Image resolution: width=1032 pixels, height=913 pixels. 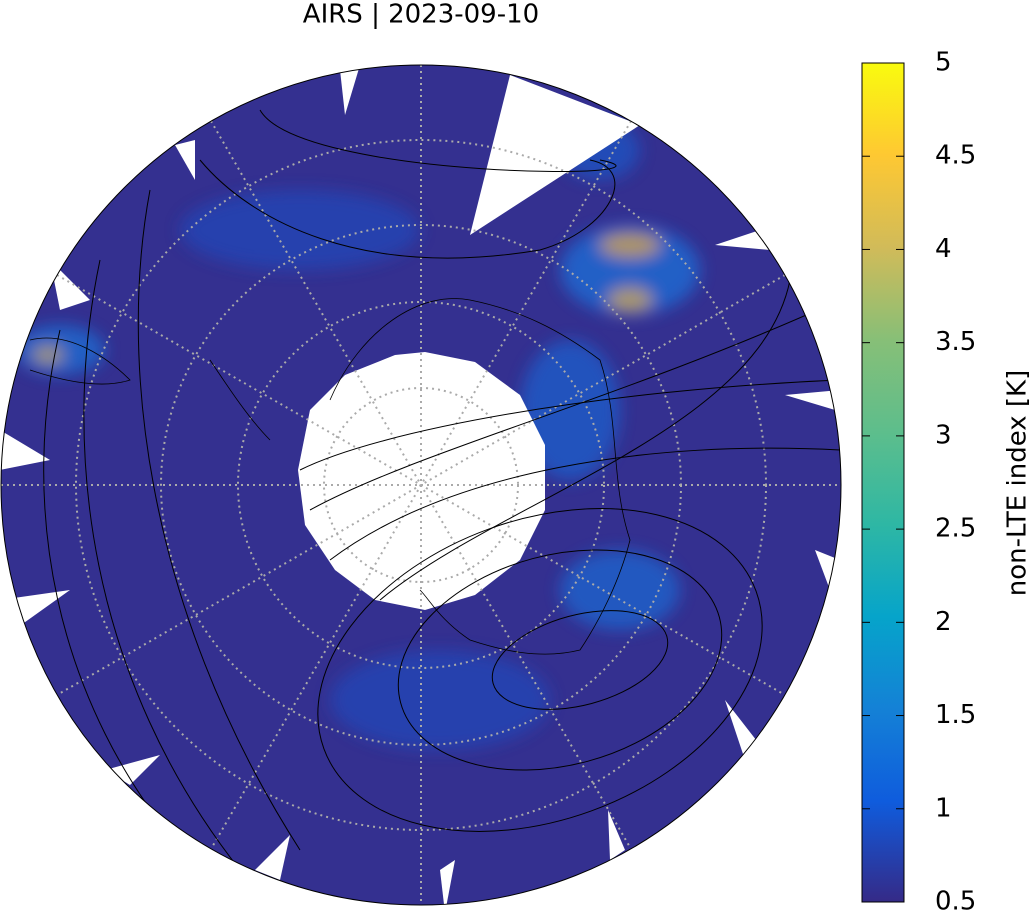 I want to click on colorbar-tick-label: 1, so click(x=943, y=808).